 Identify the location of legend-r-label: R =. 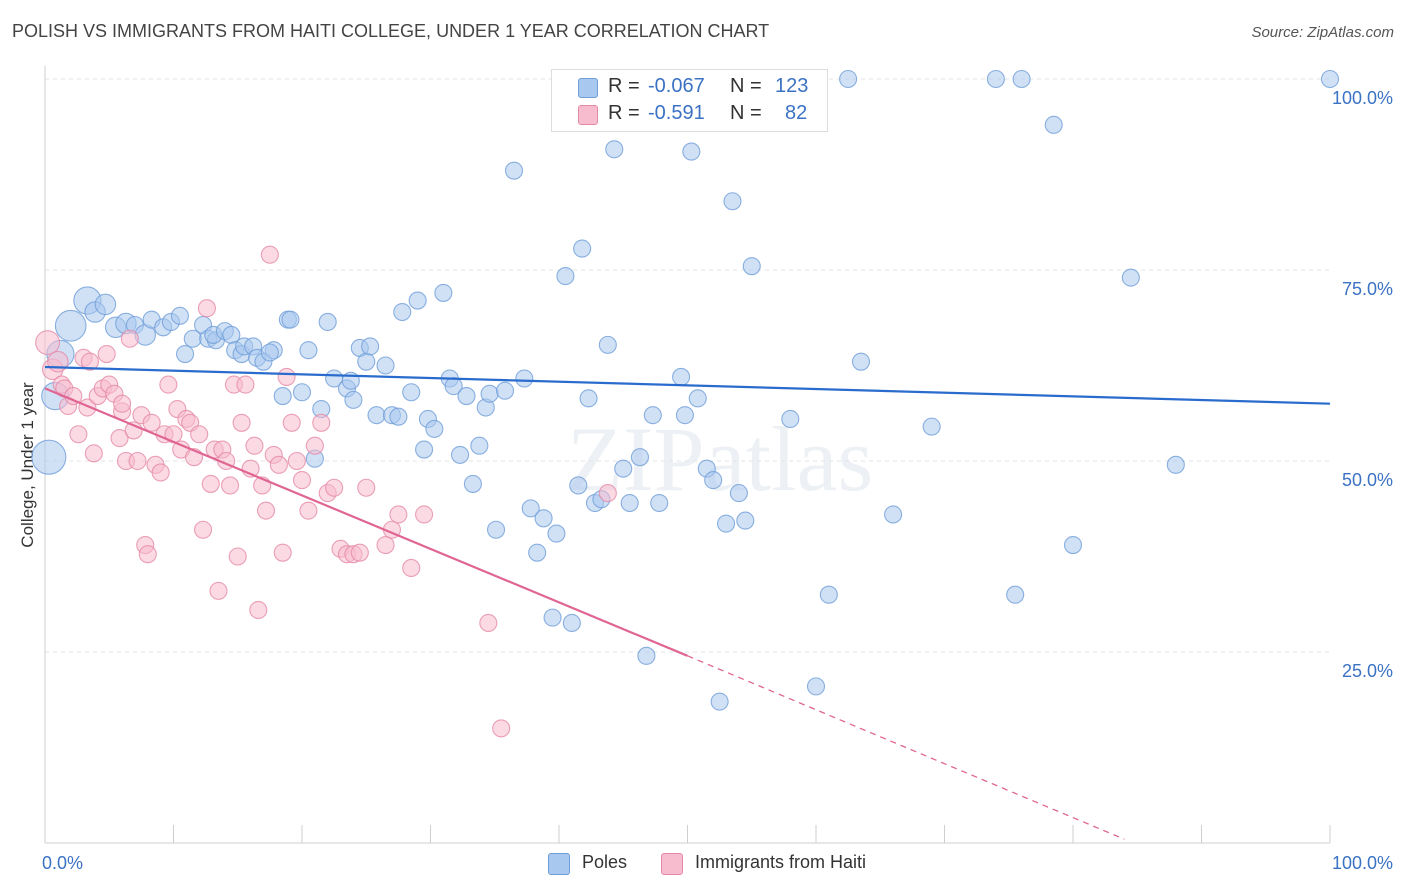
(624, 86).